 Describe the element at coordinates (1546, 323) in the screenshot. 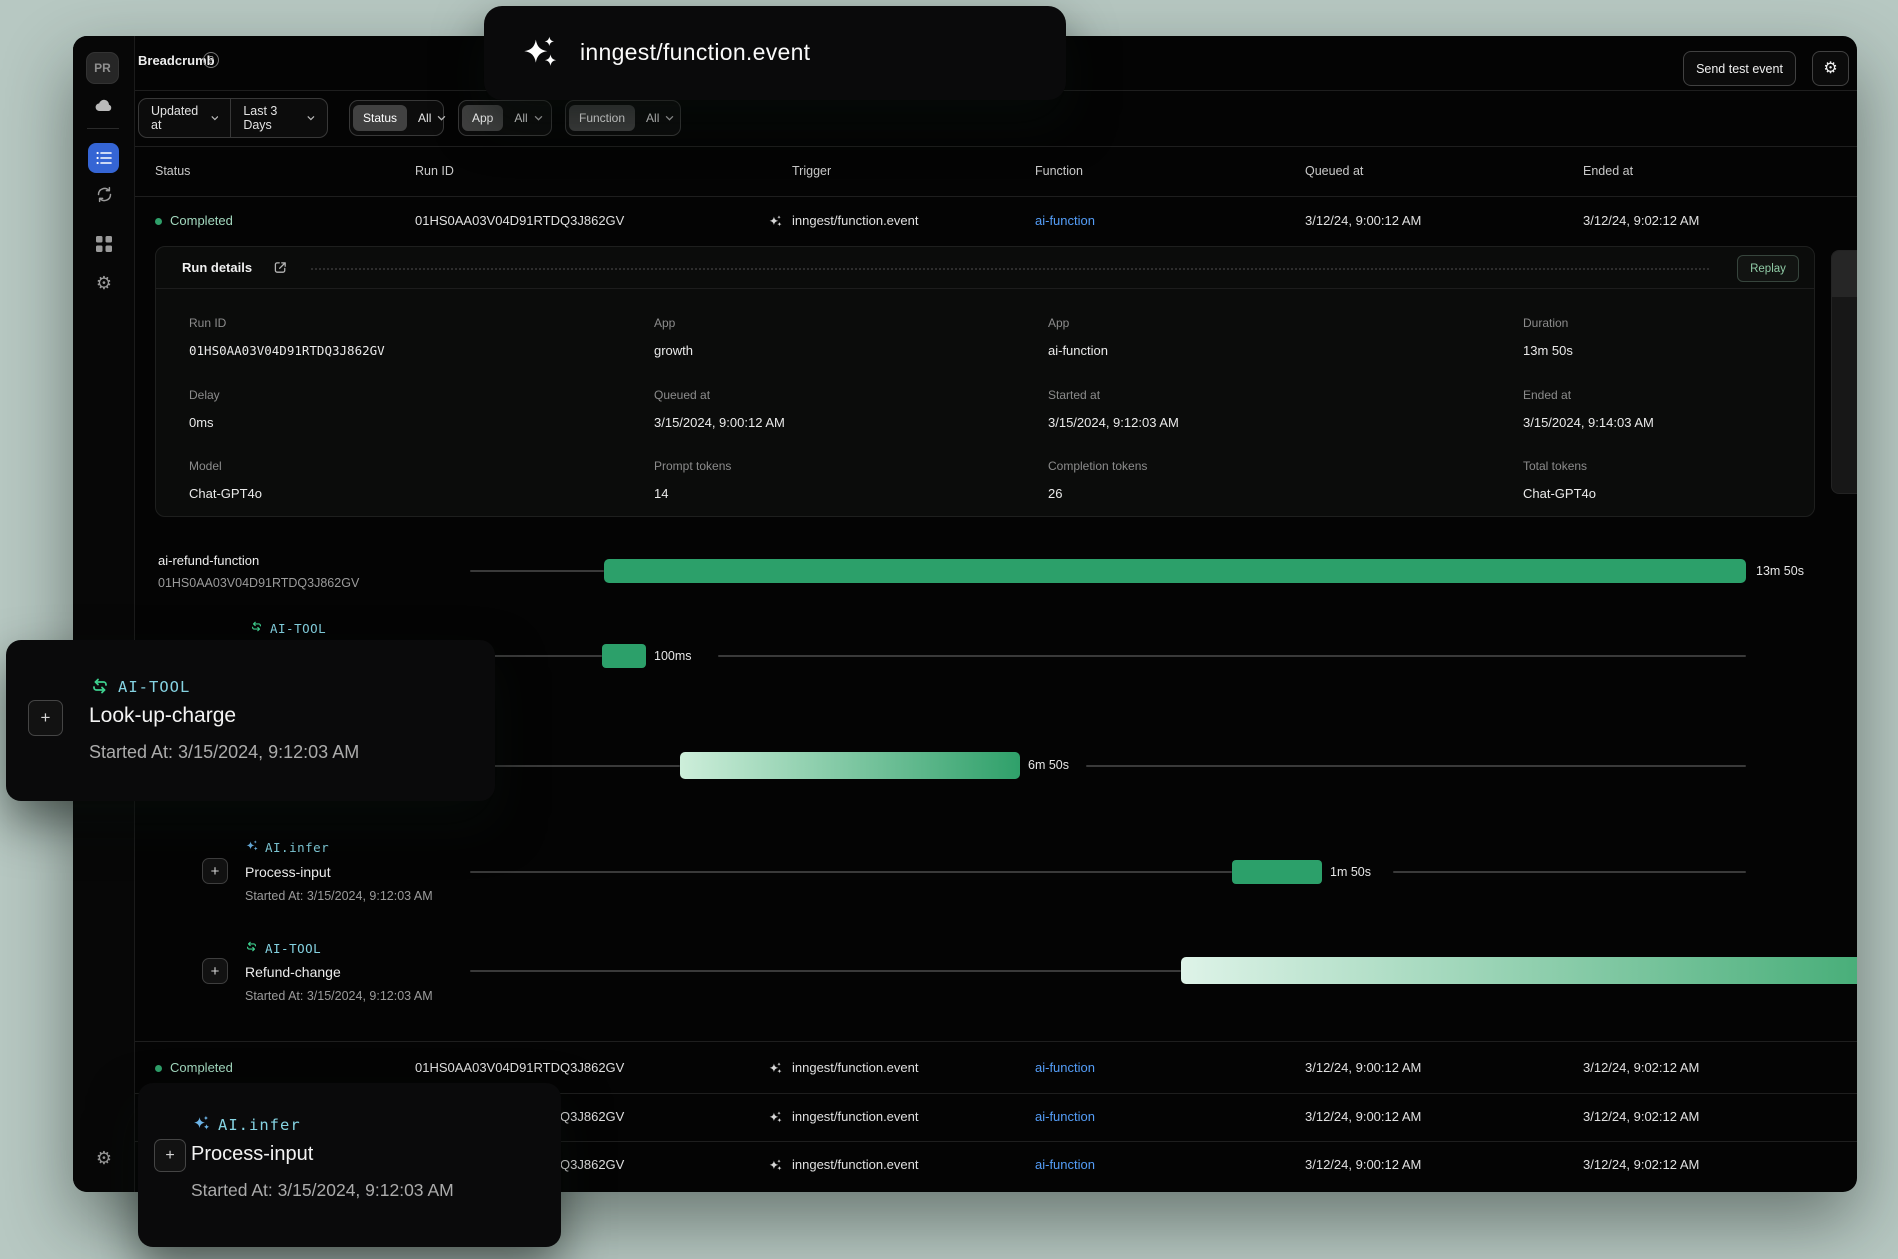

I see `field-label: Duration` at that location.